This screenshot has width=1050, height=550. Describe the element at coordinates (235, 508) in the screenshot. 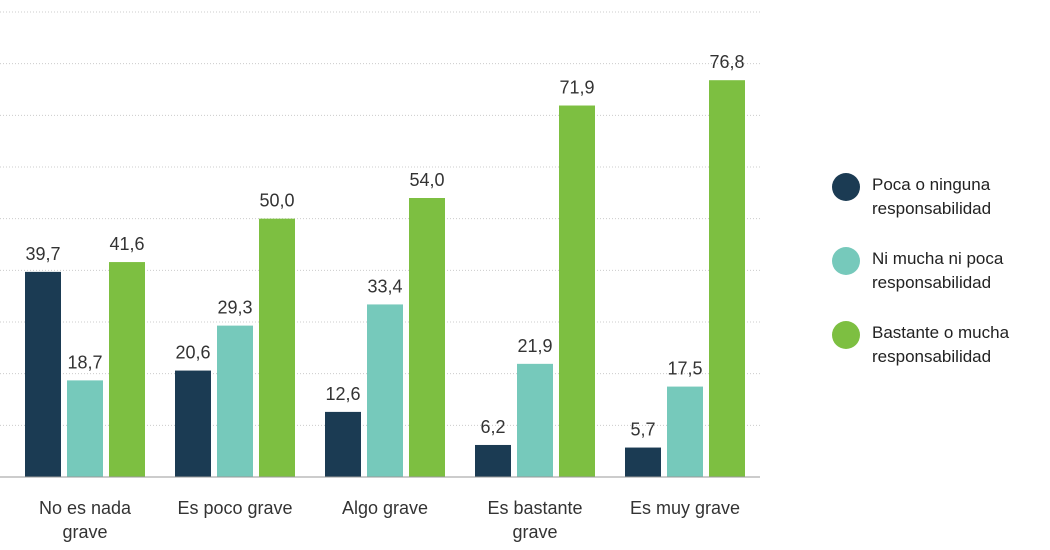

I see `x-tick-label: Es poco grave` at that location.